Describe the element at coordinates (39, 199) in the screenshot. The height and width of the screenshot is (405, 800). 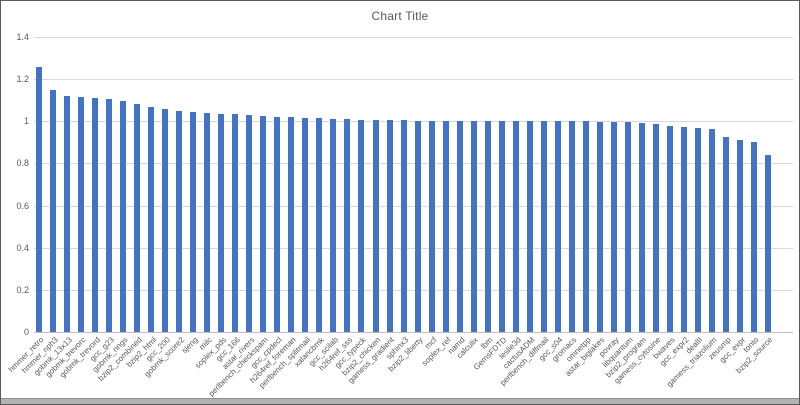
I see `bar-hmmer_retro` at that location.